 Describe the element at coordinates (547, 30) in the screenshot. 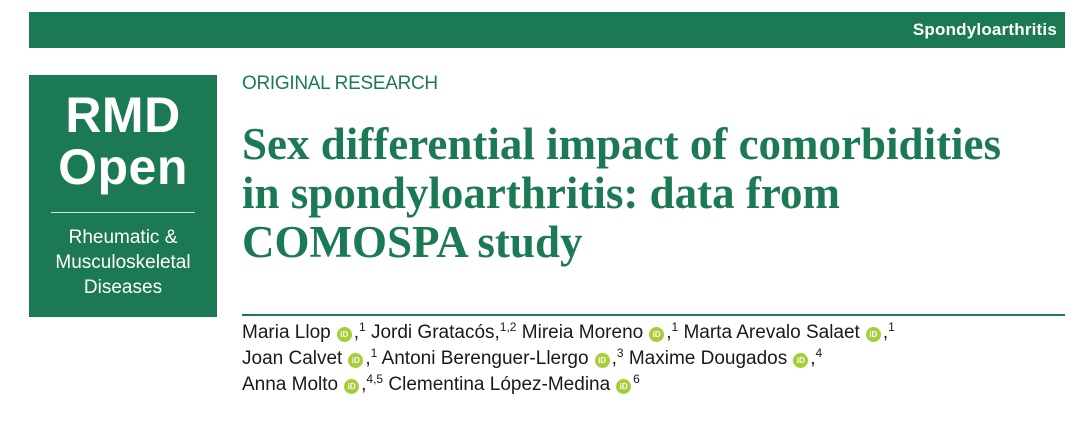

I see `journal-section-bar: Spondyloarthritis` at that location.